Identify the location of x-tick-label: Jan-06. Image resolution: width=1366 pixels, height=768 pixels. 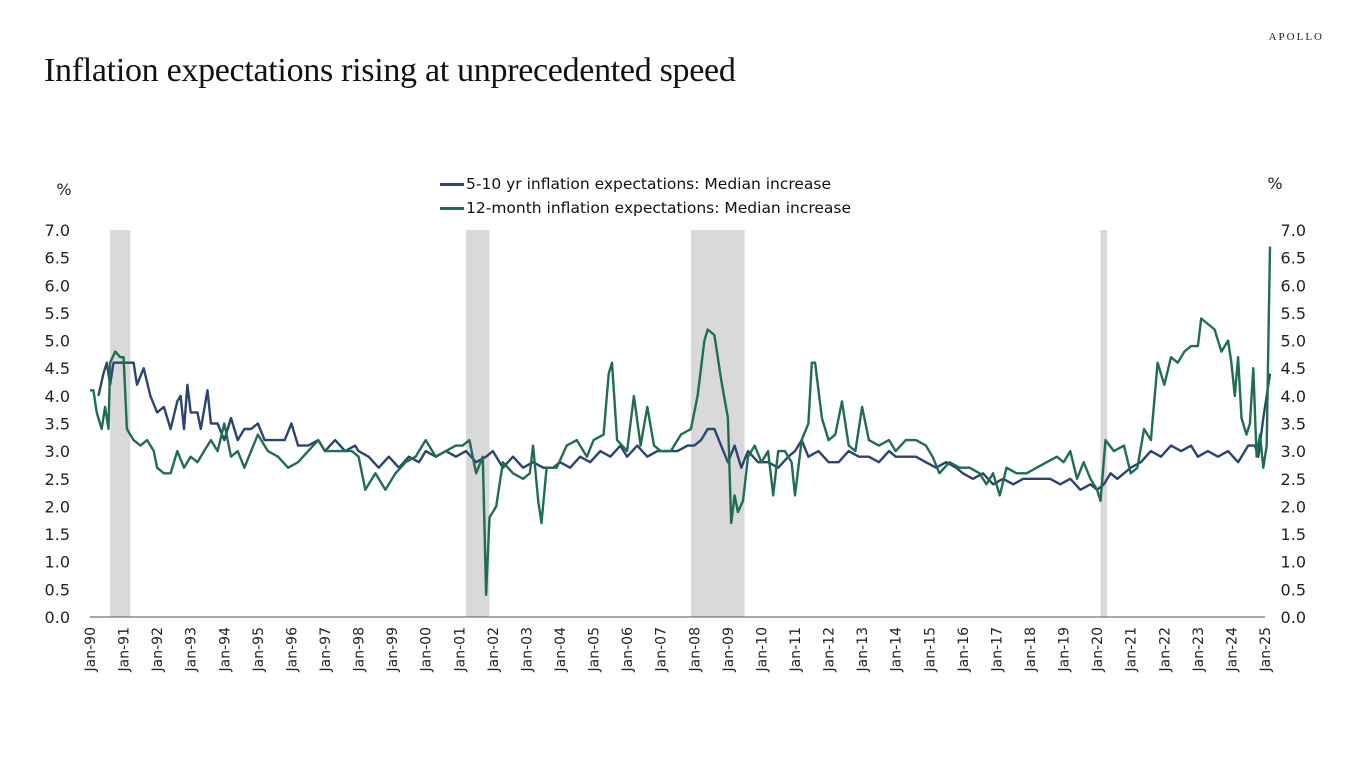
(628, 650).